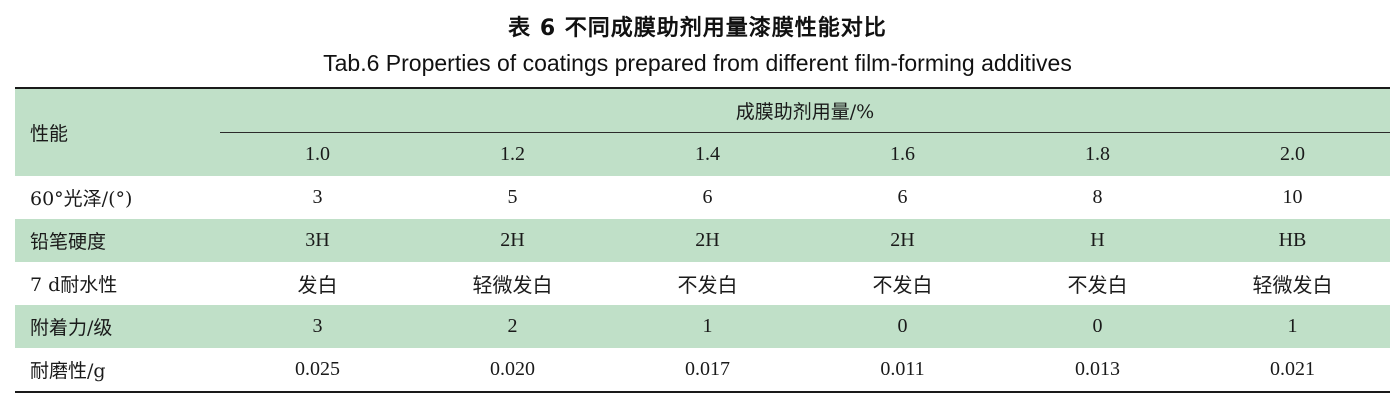  I want to click on header-row-columns: 1.0 1.2 1.4 1.6 1.8 2.0, so click(702, 154).